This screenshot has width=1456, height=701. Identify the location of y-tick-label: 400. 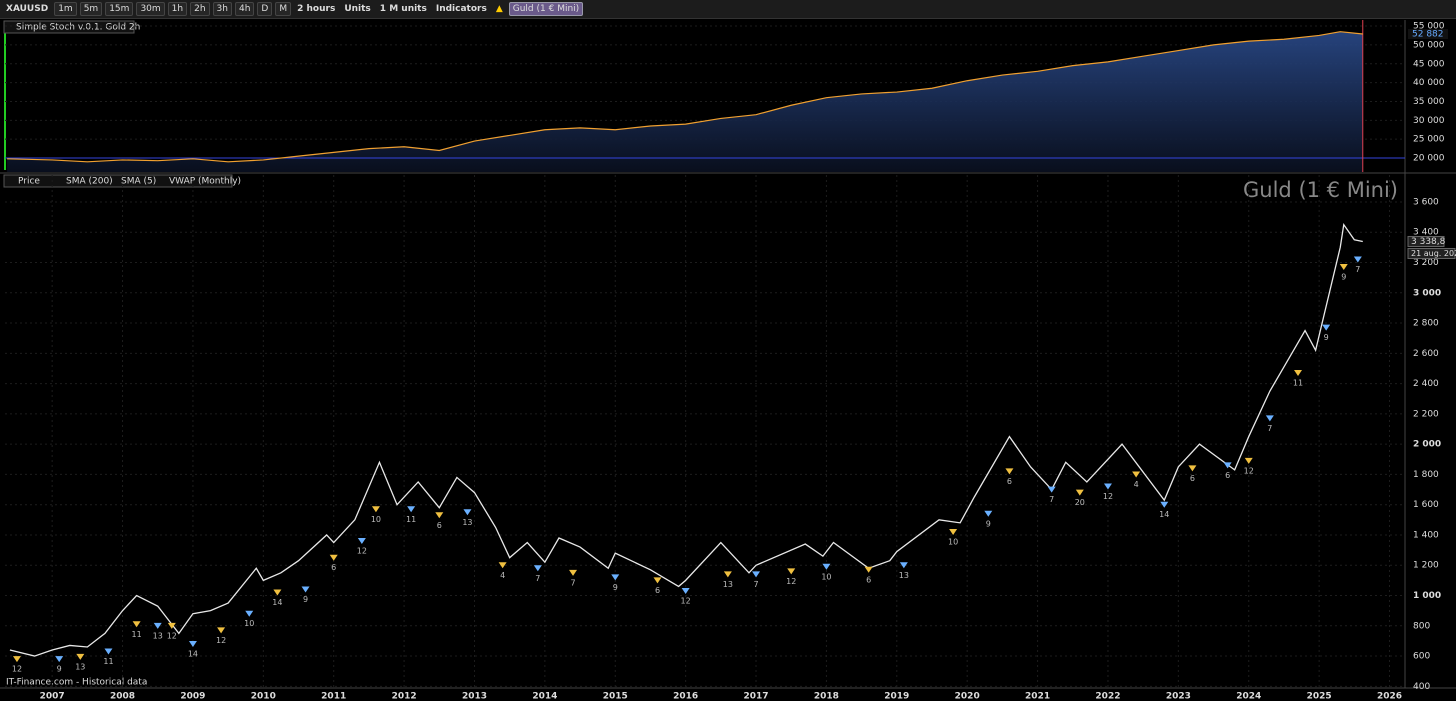
(1421, 687).